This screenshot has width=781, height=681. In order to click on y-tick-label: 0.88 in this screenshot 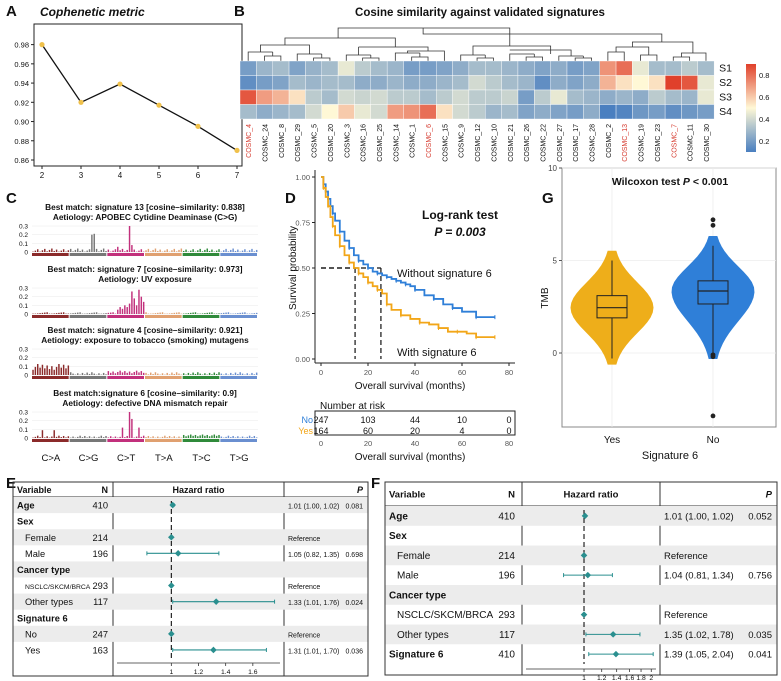, I will do `click(21, 141)`.